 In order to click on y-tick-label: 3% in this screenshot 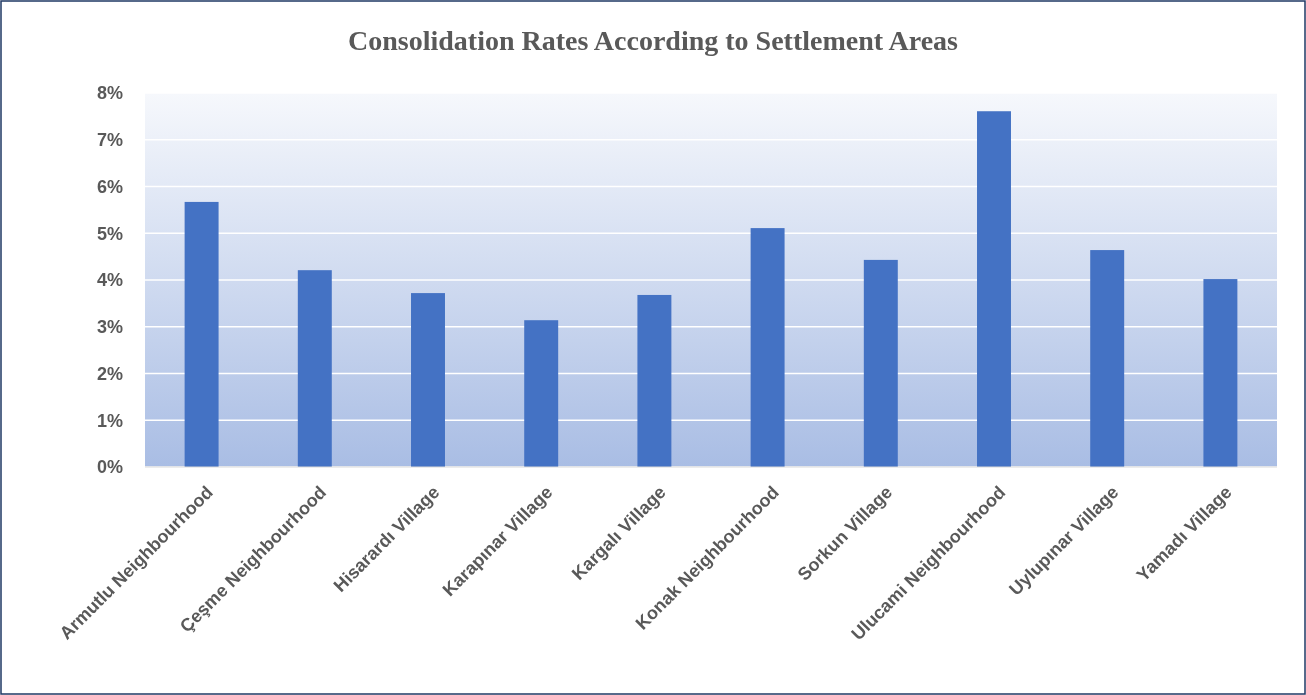, I will do `click(109, 327)`.